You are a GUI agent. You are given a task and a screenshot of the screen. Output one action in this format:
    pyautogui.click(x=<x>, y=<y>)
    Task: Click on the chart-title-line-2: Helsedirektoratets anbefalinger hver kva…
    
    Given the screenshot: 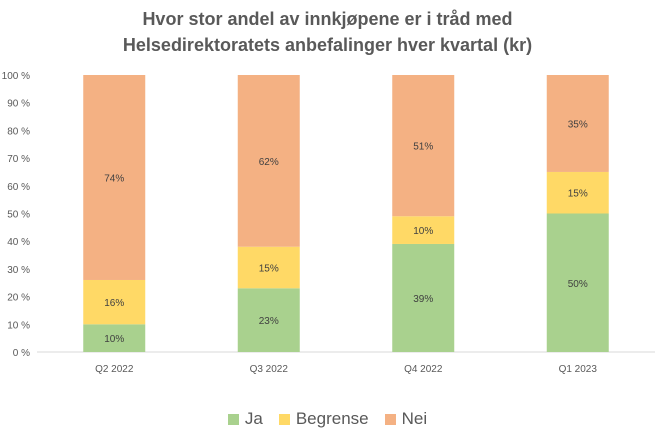 What is the action you would take?
    pyautogui.click(x=327, y=45)
    